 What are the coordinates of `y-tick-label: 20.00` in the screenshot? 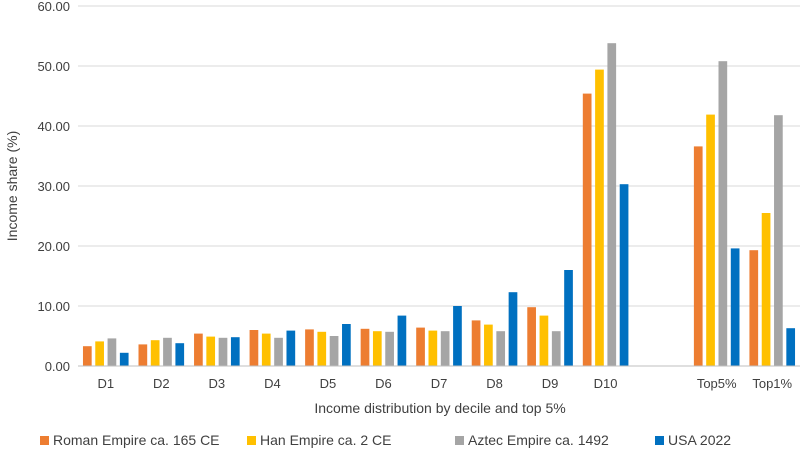 It's located at (53, 246).